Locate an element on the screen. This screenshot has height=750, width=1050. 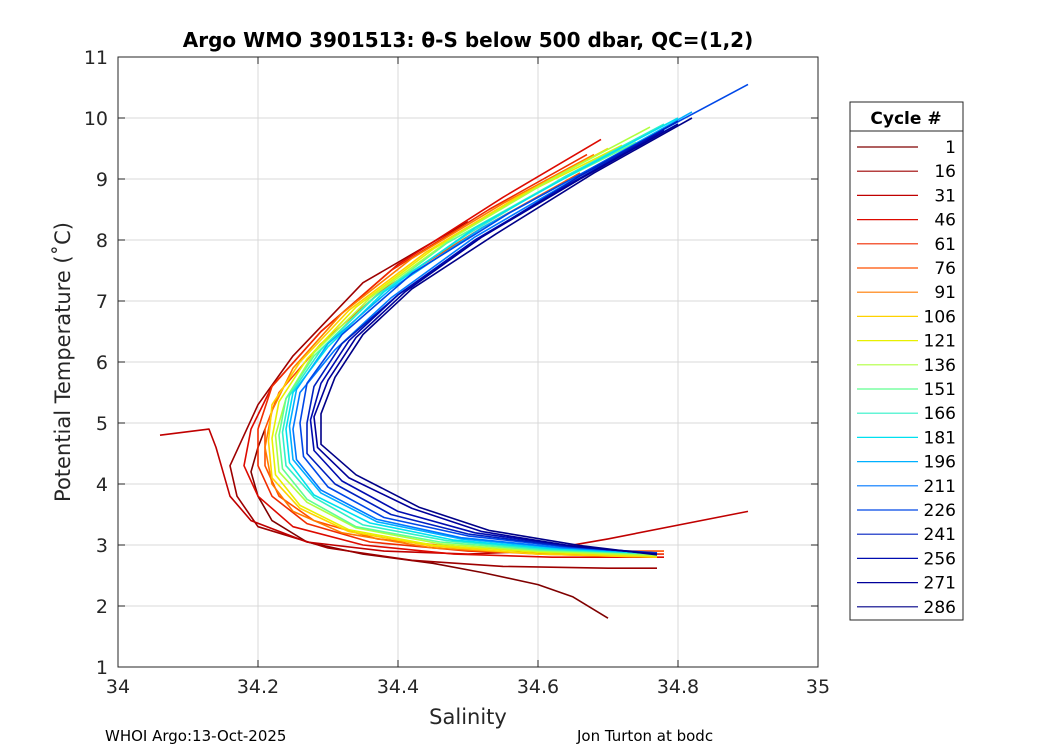
y-tick-label: 1 is located at coordinates (102, 668).